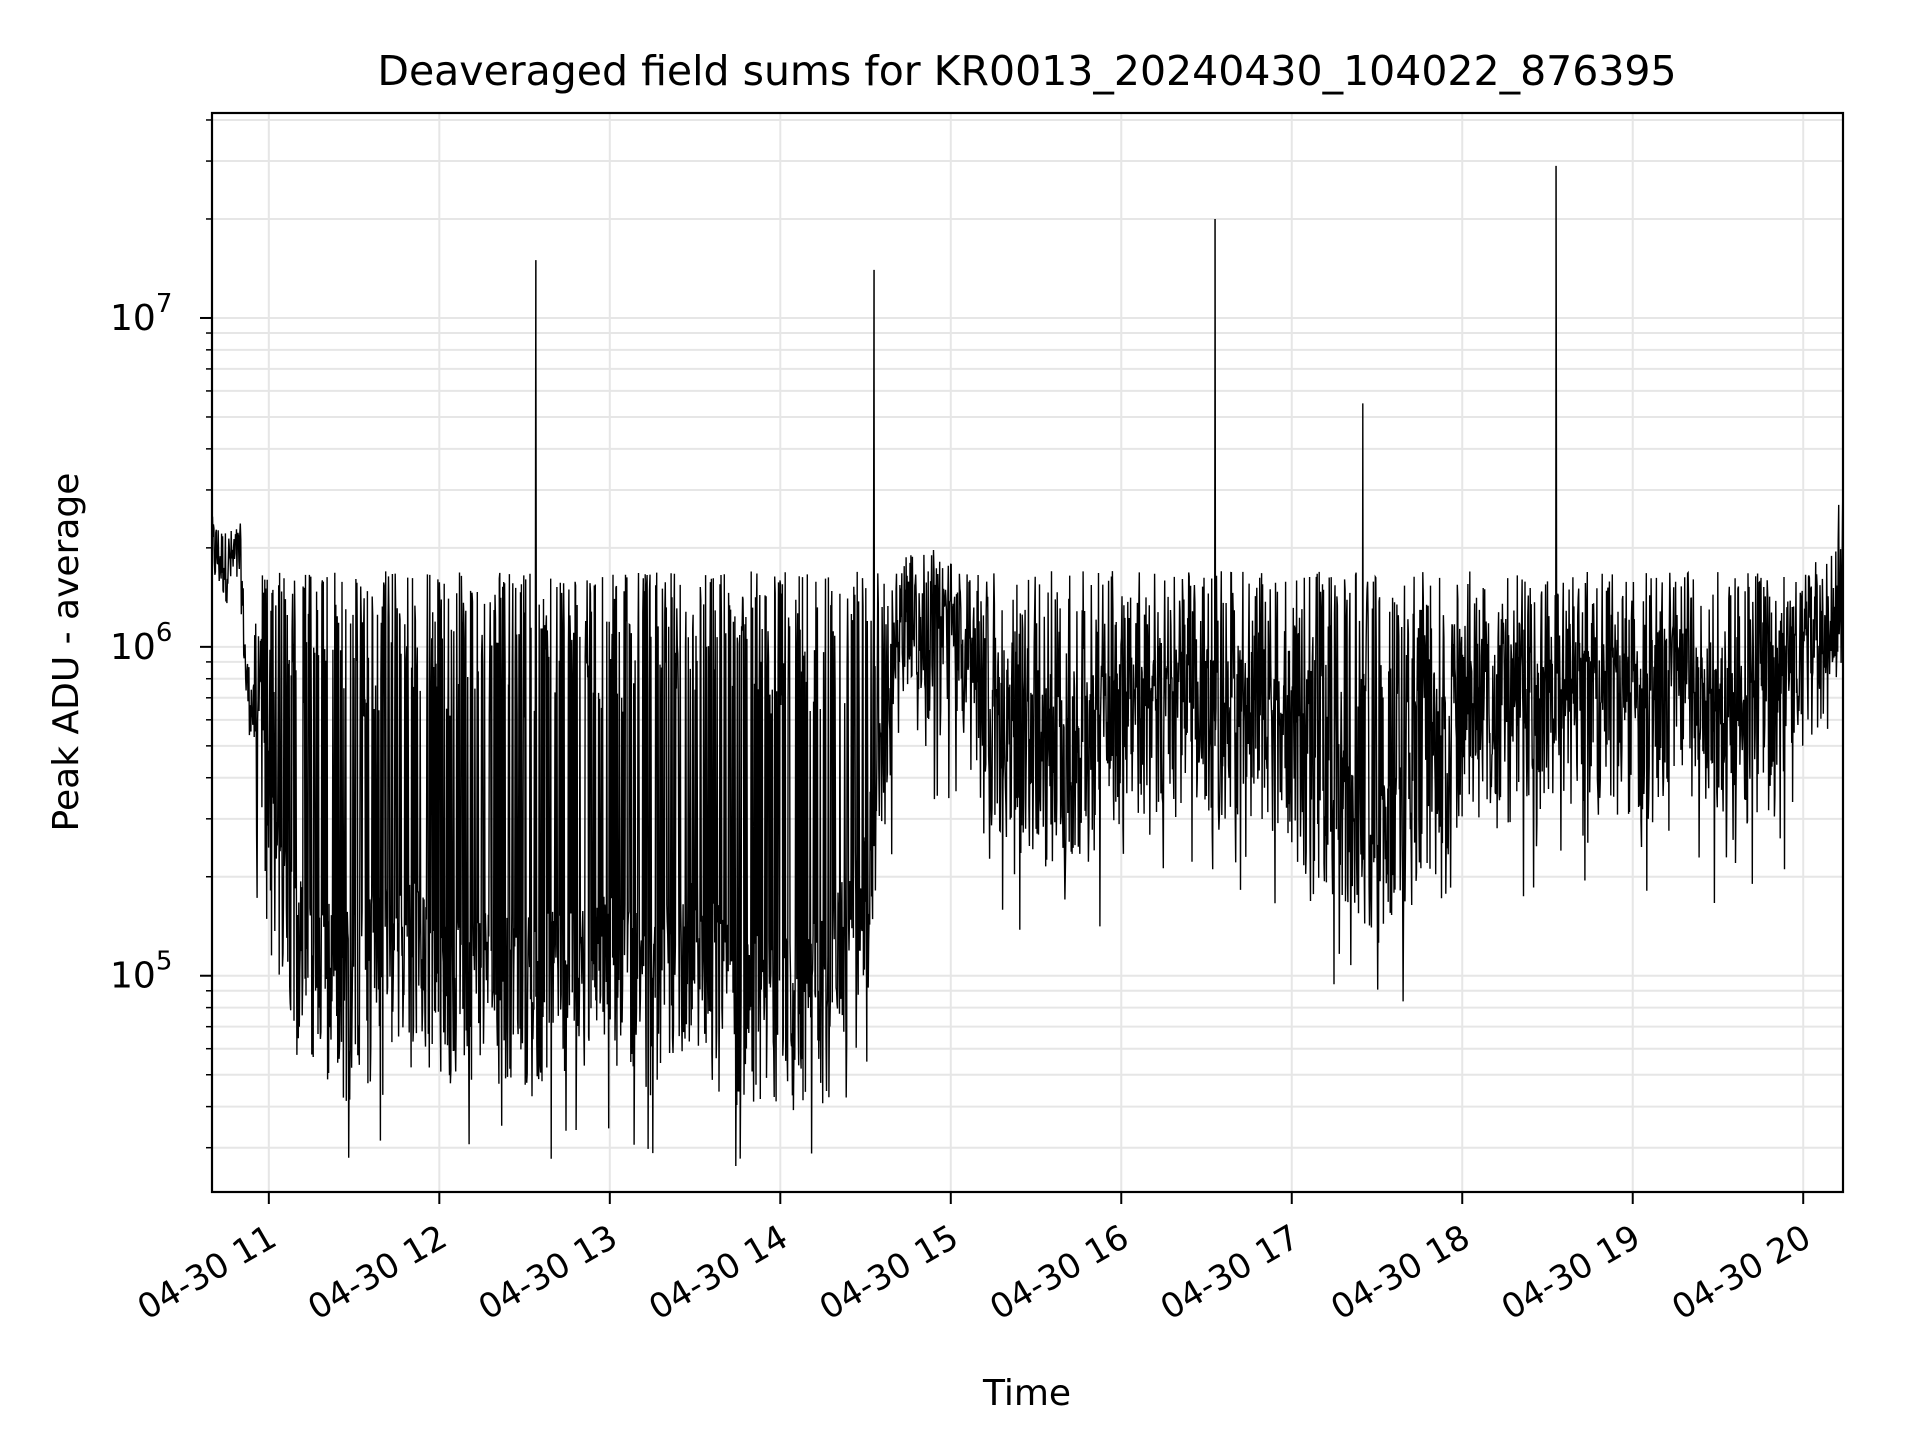  Describe the element at coordinates (141, 972) in the screenshot. I see `y-tick-label: 10⁵` at that location.